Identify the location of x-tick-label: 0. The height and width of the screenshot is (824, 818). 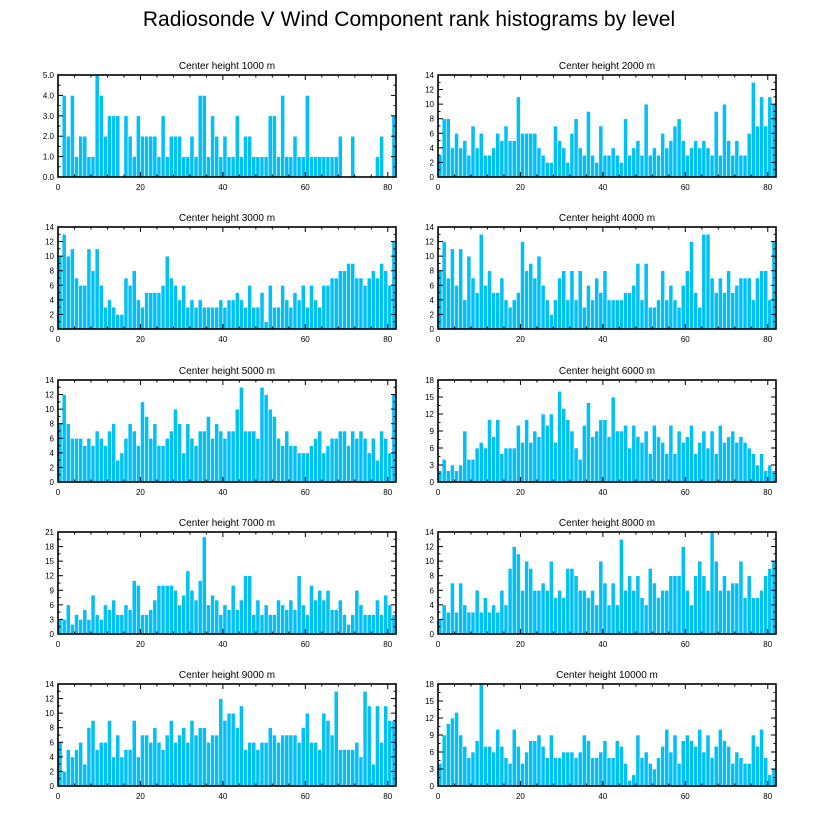
(58, 492).